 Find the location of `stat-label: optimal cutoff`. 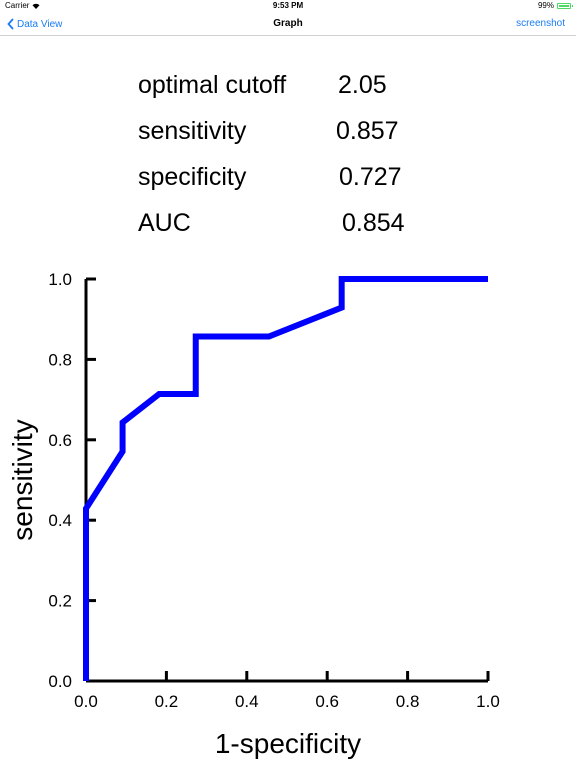

stat-label: optimal cutoff is located at coordinates (212, 85).